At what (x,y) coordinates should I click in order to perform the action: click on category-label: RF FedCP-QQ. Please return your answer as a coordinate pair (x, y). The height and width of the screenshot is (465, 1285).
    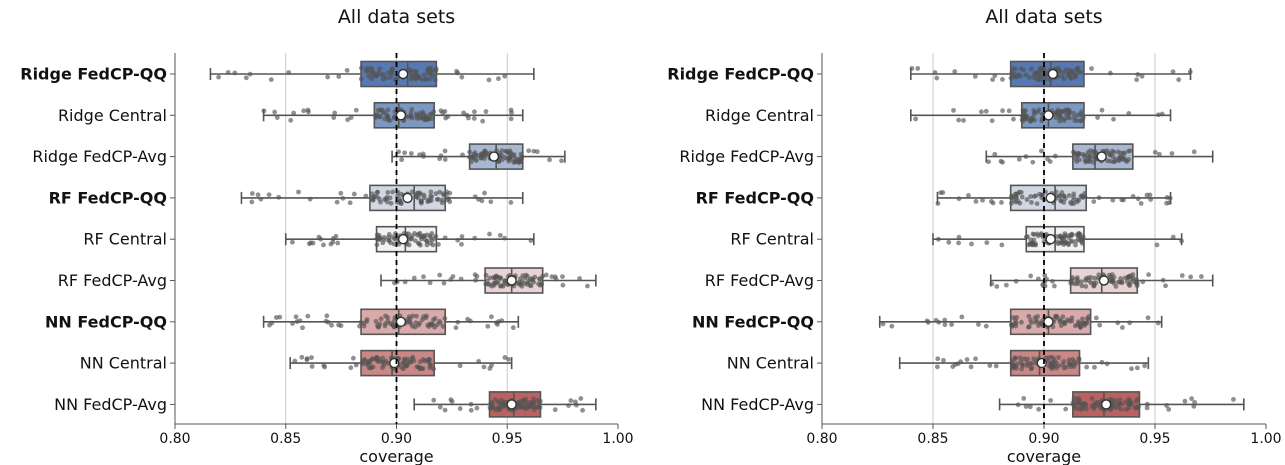
    Looking at the image, I should click on (108, 197).